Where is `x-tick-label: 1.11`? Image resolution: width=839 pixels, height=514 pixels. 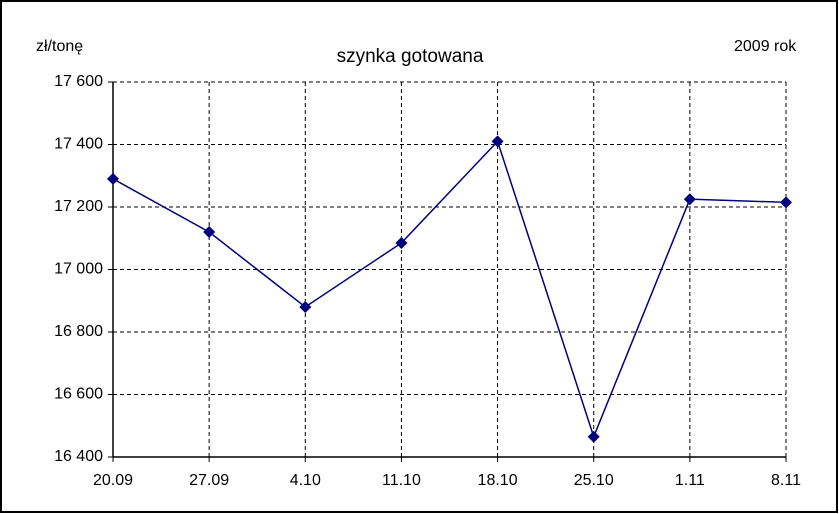
x-tick-label: 1.11 is located at coordinates (690, 480).